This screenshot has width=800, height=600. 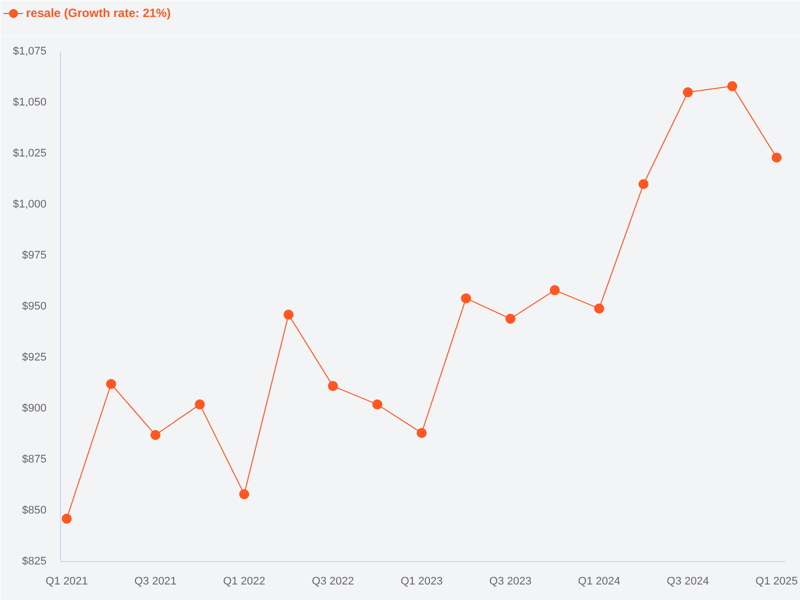 What do you see at coordinates (29, 52) in the screenshot?
I see `y-tick-label: $1,075` at bounding box center [29, 52].